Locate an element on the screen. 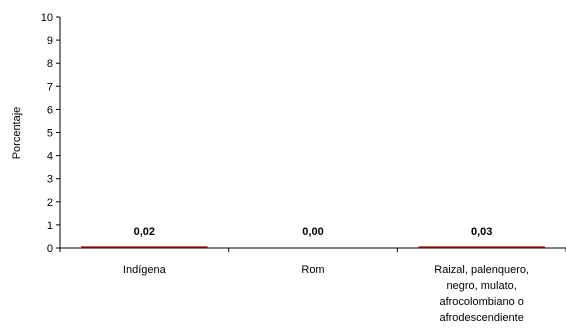 The image size is (566, 334). y-ticks: 0 1 2 3 4 5 6 7 8 9 10 is located at coordinates (50, 133).